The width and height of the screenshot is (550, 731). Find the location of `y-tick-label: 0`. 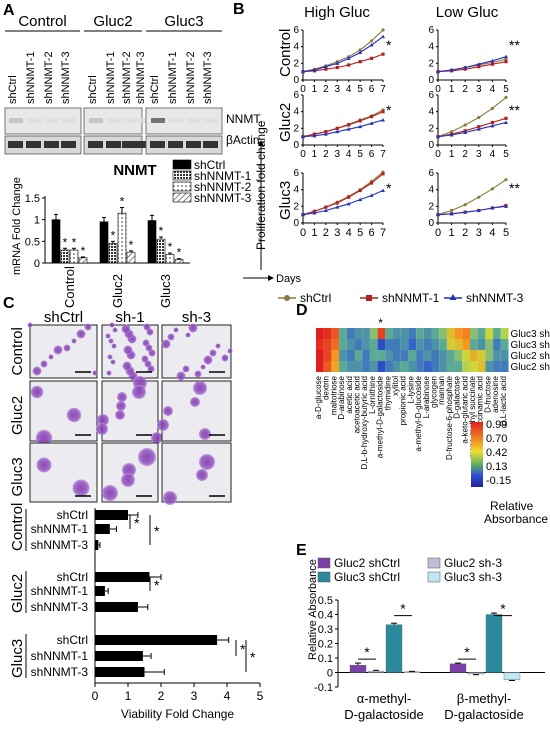

y-tick-label: 0 is located at coordinates (296, 80).